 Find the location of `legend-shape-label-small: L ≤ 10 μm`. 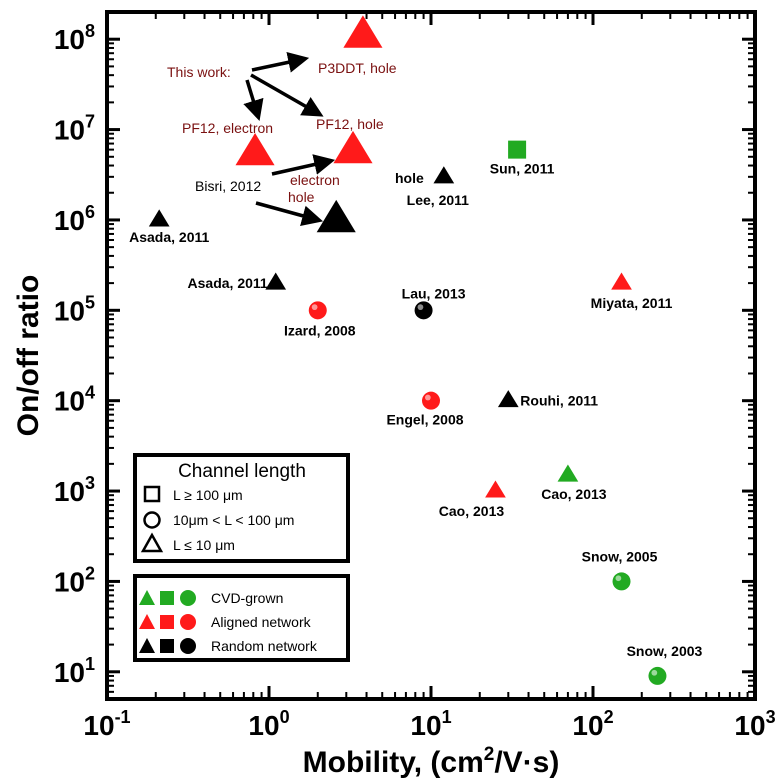

legend-shape-label-small: L ≤ 10 μm is located at coordinates (204, 545).